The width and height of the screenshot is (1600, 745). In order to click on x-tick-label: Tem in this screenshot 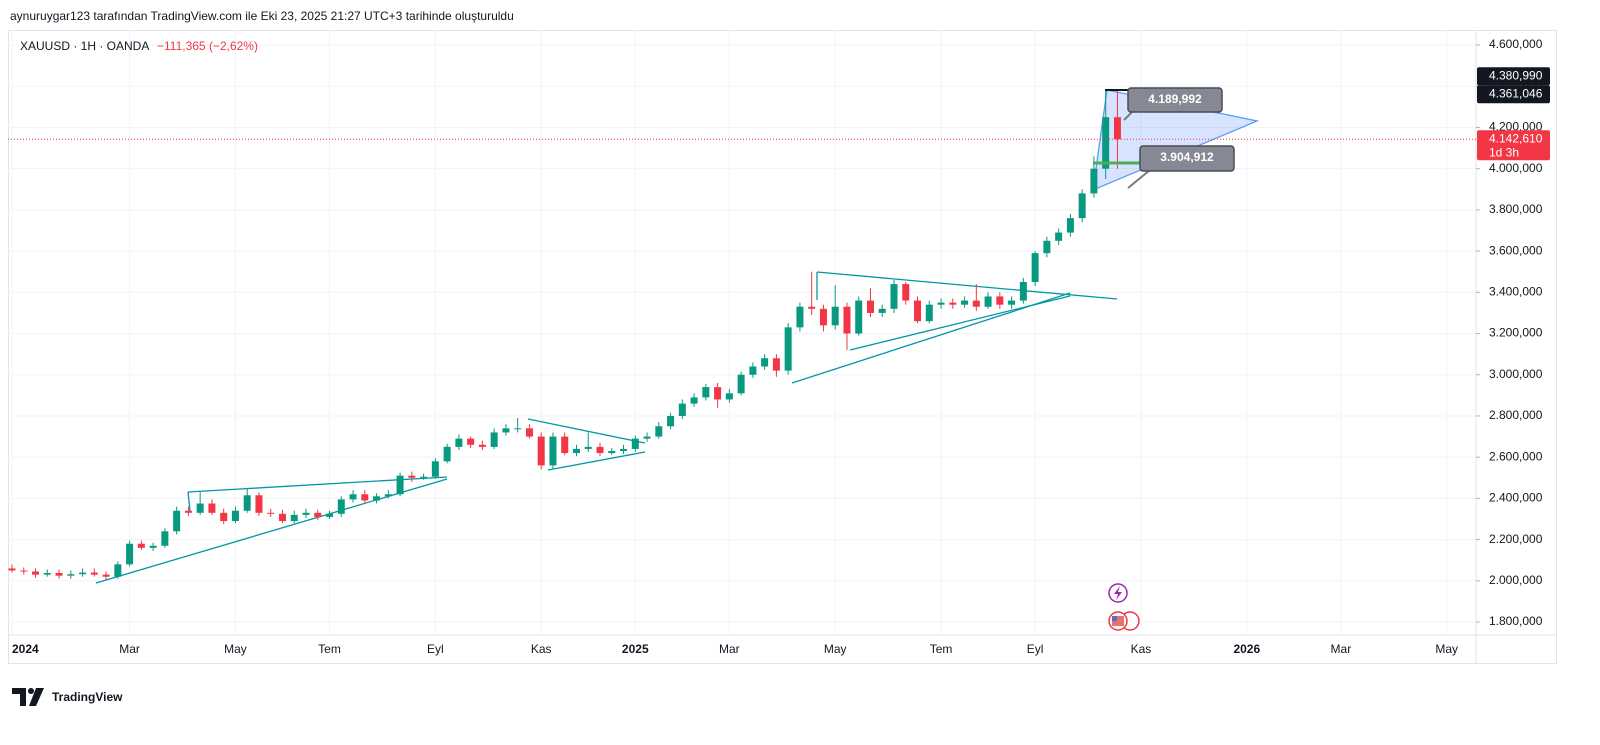, I will do `click(941, 649)`.